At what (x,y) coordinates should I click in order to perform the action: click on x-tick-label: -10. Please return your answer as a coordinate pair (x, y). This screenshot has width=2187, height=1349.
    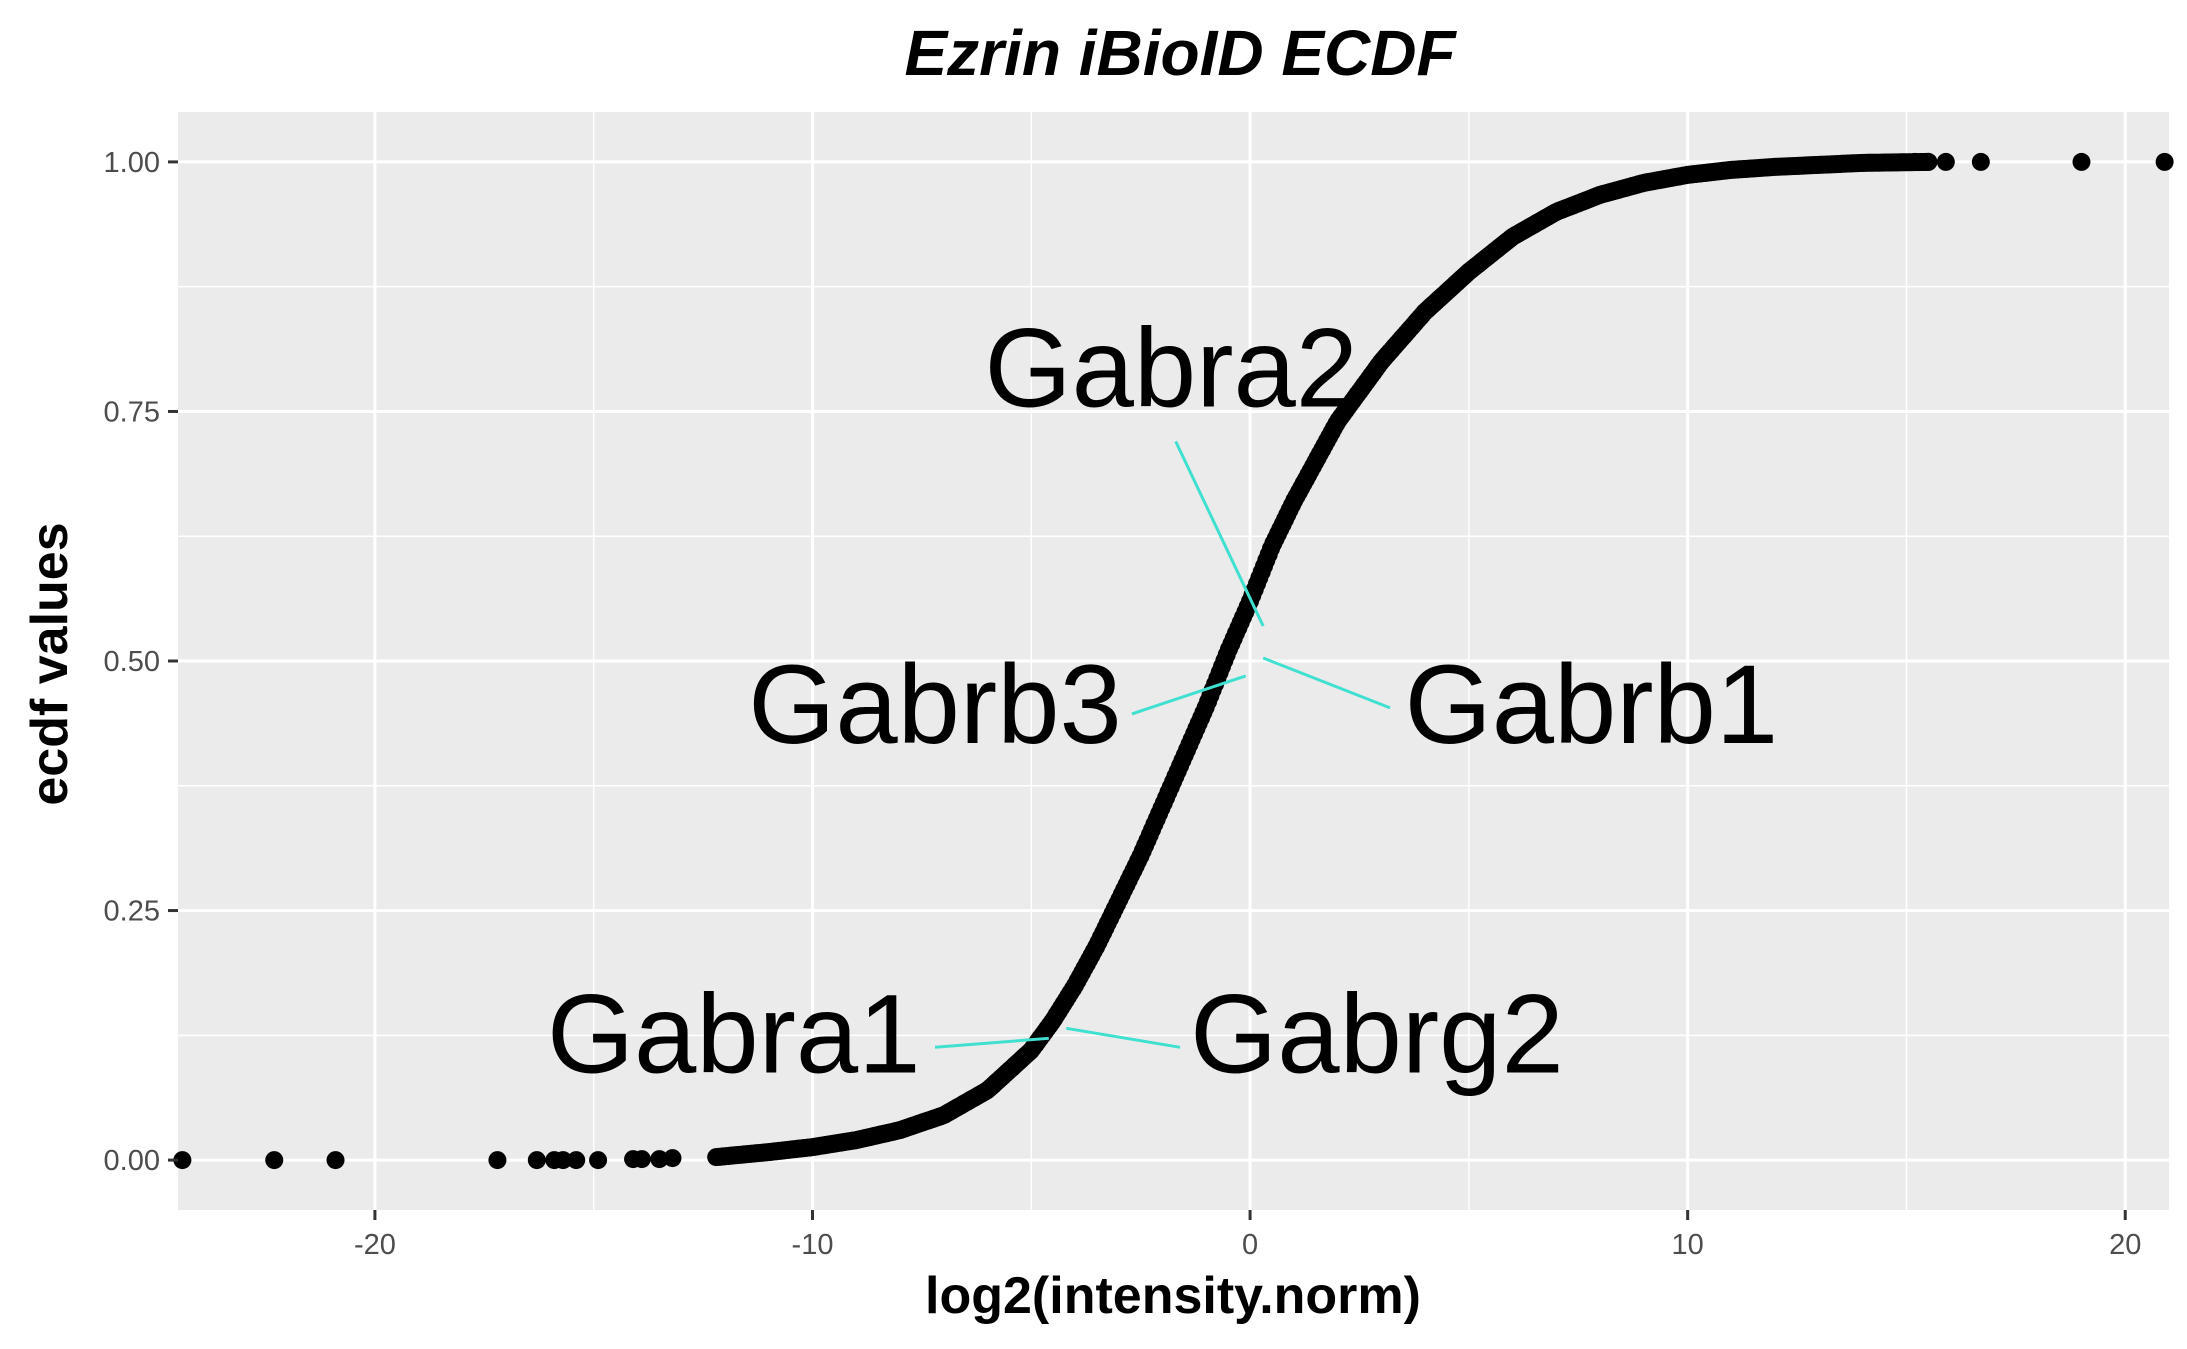
    Looking at the image, I should click on (813, 1245).